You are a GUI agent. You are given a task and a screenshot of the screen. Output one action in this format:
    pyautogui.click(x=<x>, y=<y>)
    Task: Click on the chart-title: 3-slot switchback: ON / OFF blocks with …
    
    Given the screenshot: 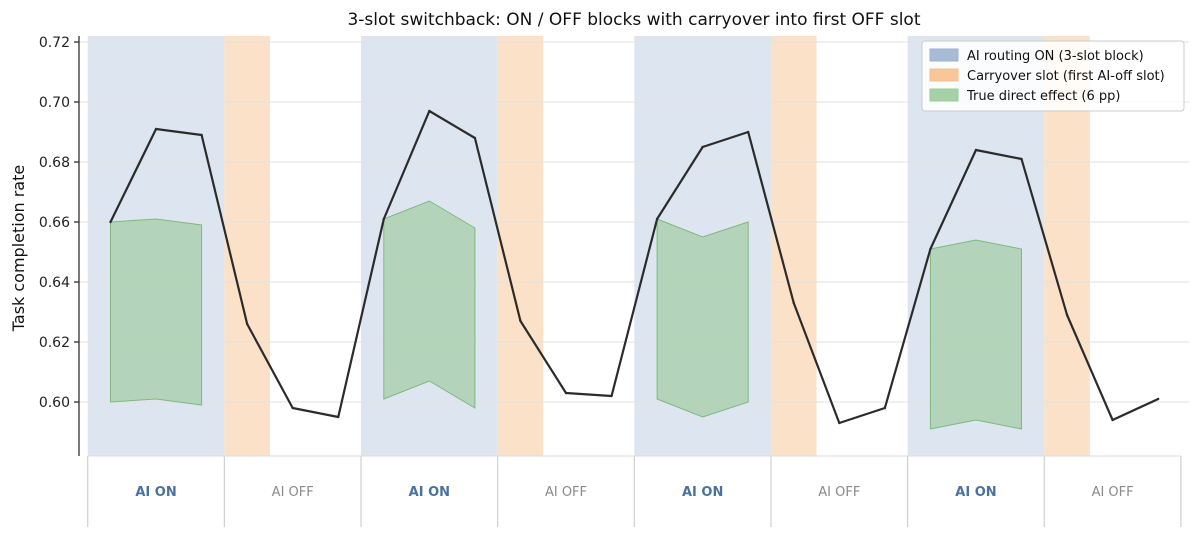 What is the action you would take?
    pyautogui.click(x=633, y=20)
    